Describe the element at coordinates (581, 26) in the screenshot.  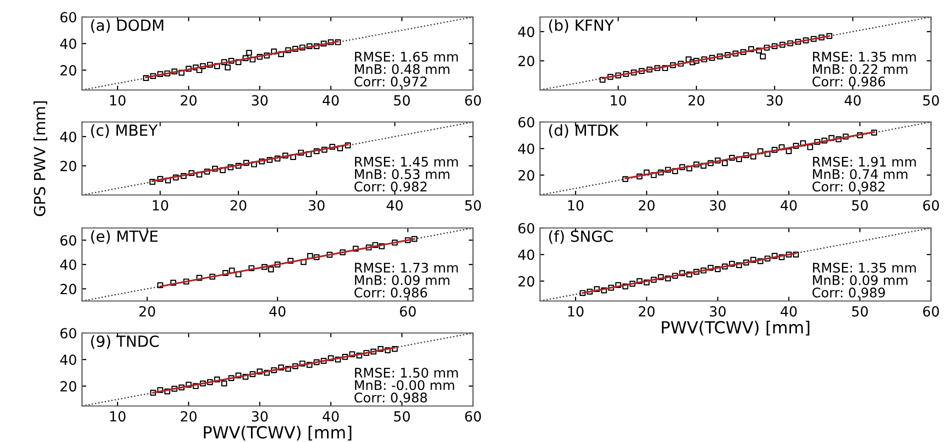
I see `chart-title: (b) KFNY` at that location.